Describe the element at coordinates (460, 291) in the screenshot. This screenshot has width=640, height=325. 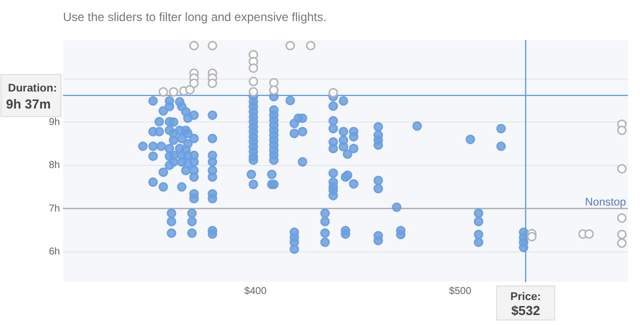
I see `x-tick-label: $500` at that location.